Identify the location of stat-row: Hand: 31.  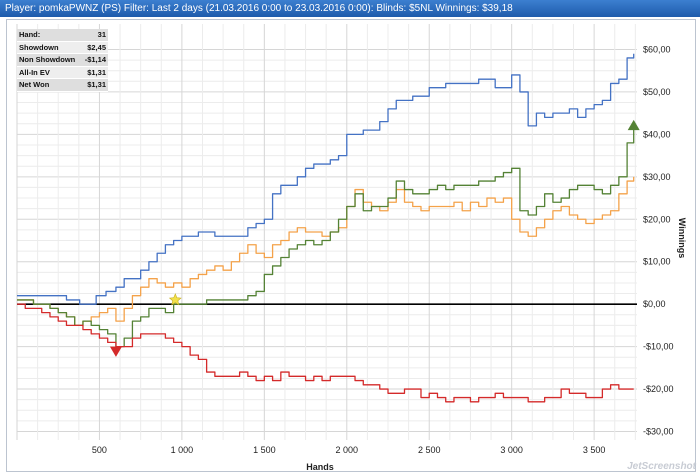
(62, 35).